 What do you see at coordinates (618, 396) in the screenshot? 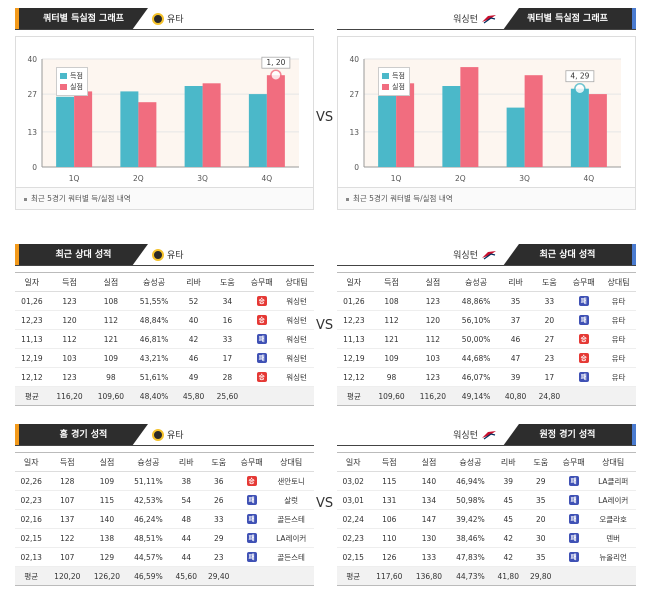
I see `average-cell` at bounding box center [618, 396].